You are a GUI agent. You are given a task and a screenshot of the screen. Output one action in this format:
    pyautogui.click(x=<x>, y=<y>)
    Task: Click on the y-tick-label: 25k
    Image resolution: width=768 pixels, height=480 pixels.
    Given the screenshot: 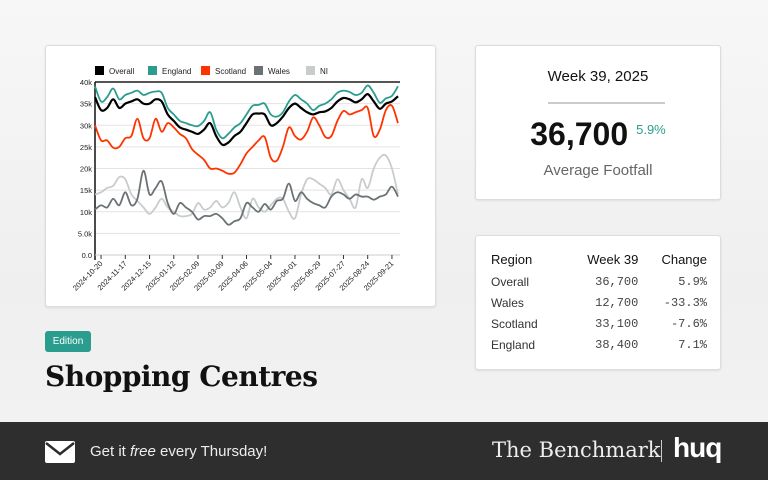 What is the action you would take?
    pyautogui.click(x=86, y=147)
    